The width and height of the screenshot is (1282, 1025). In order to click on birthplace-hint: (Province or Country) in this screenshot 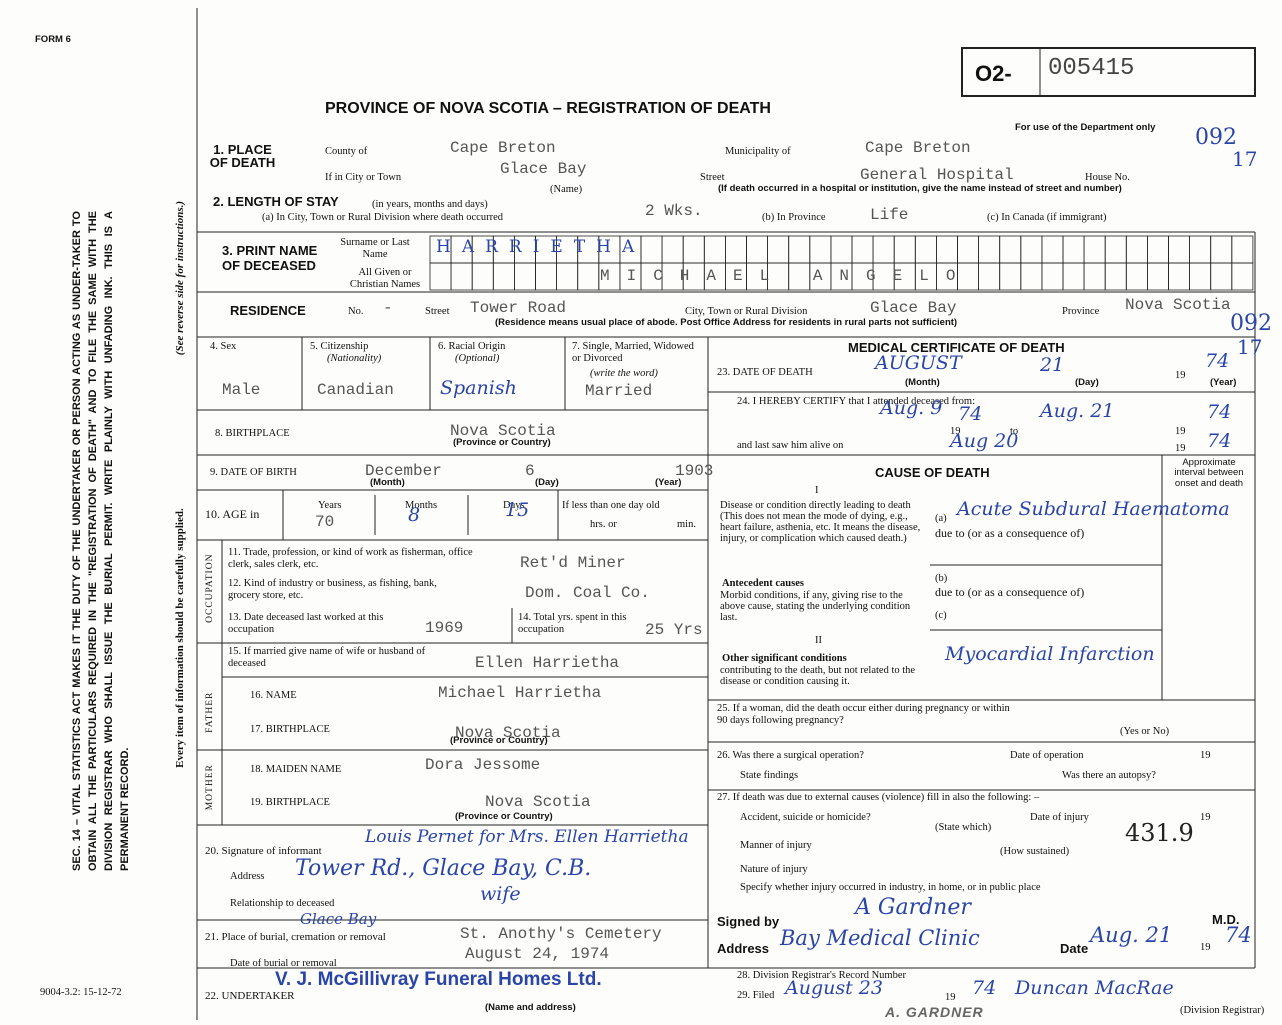, I will do `click(502, 442)`.